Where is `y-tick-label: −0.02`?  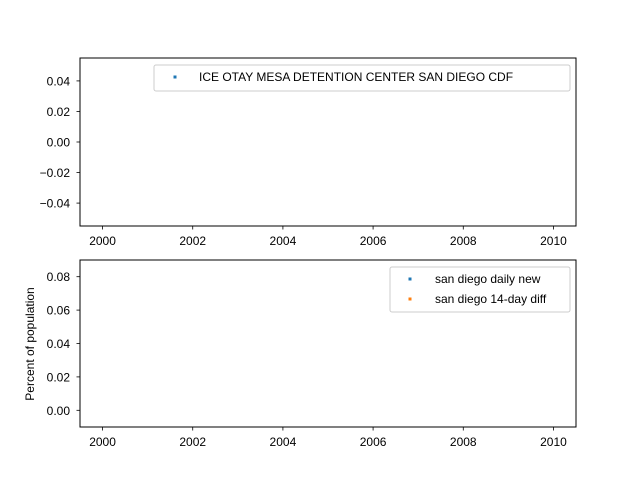
y-tick-label: −0.02 is located at coordinates (55, 173).